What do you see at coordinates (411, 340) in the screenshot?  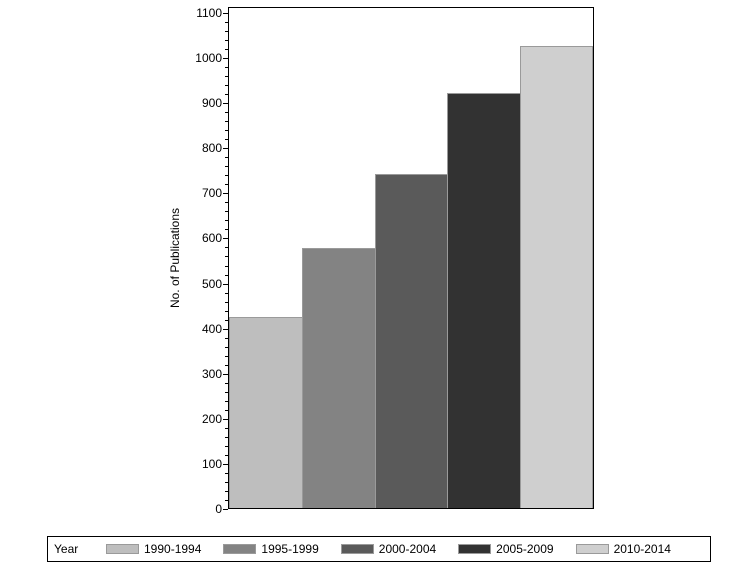 I see `bar-2000-2004` at bounding box center [411, 340].